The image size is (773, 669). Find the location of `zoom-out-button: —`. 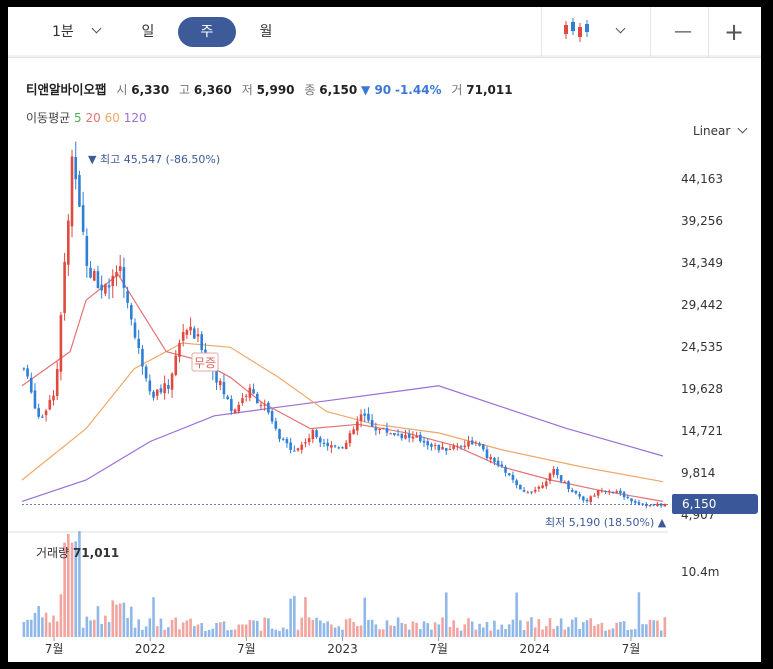

zoom-out-button: — is located at coordinates (683, 31).